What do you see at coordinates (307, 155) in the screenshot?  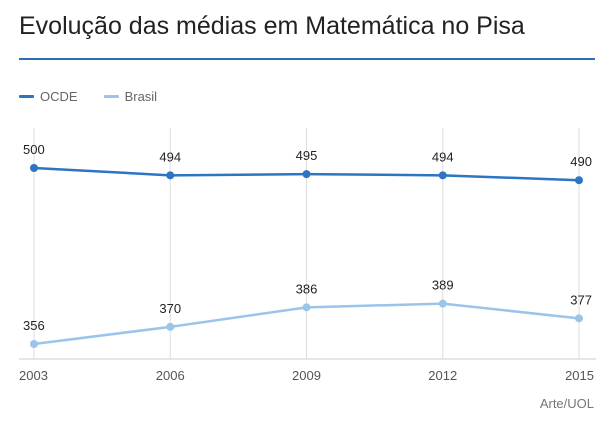 I see `data-label-ocde-2009: 495` at bounding box center [307, 155].